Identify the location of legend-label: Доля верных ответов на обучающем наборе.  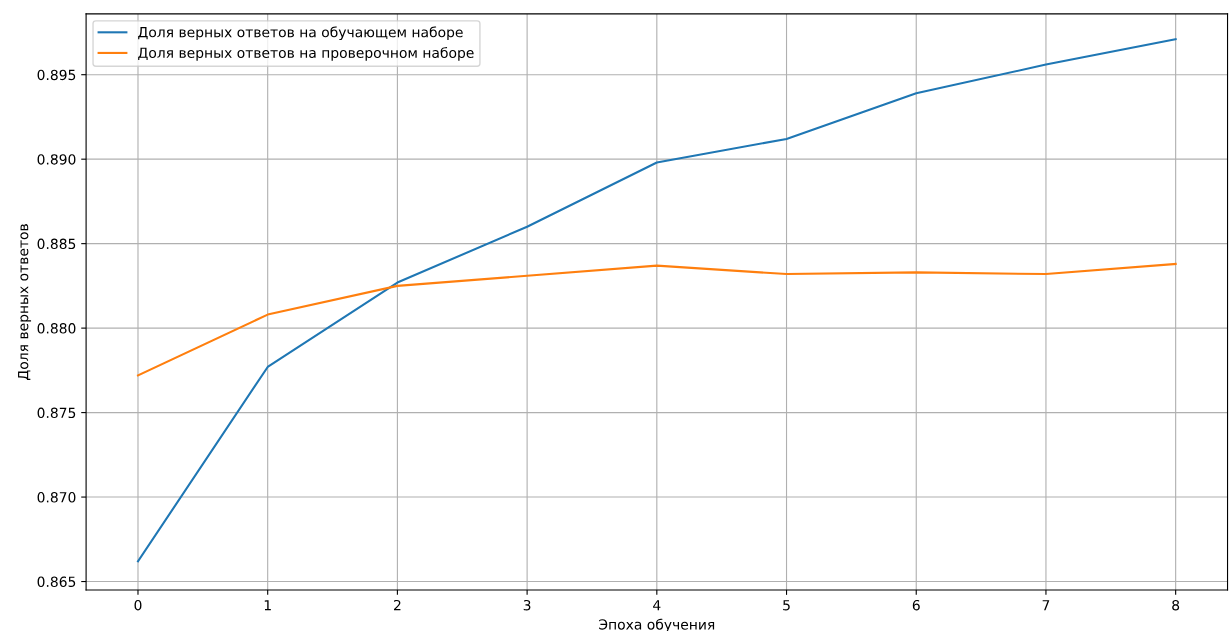
(300, 33).